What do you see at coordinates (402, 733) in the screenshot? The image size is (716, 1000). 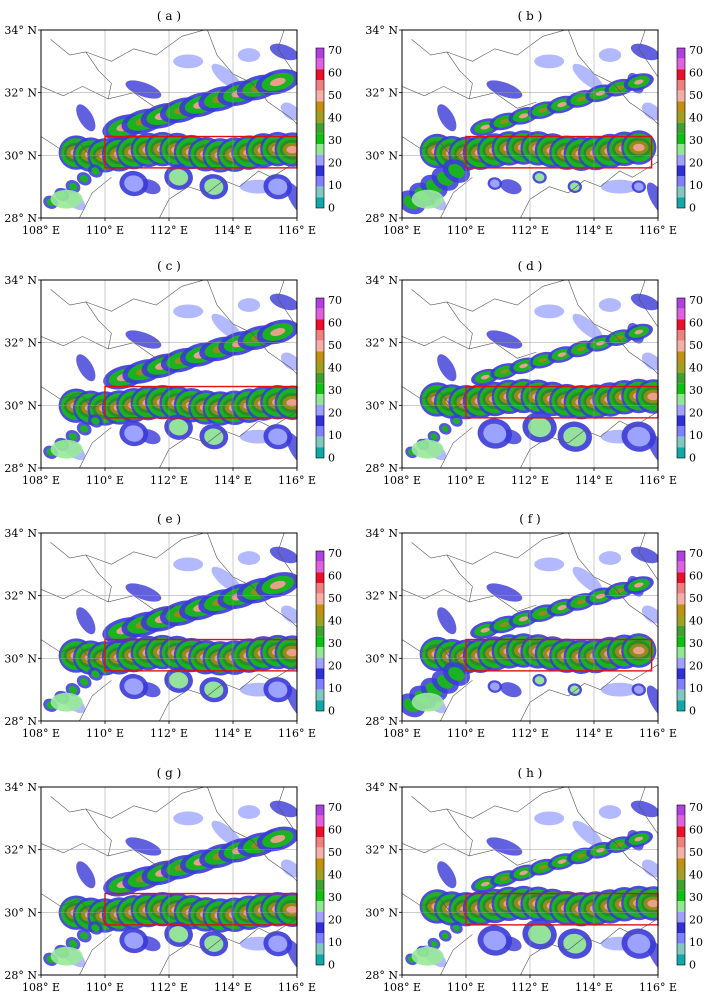 I see `lon-tick-label: 108° E` at bounding box center [402, 733].